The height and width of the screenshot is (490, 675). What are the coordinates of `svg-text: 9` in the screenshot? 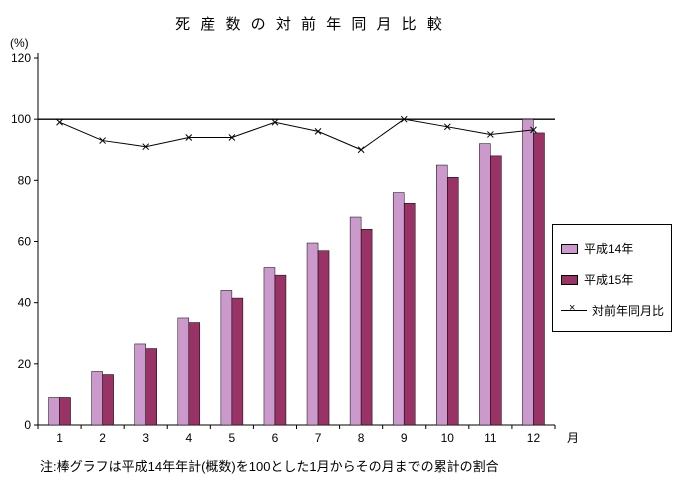 It's located at (404, 438).